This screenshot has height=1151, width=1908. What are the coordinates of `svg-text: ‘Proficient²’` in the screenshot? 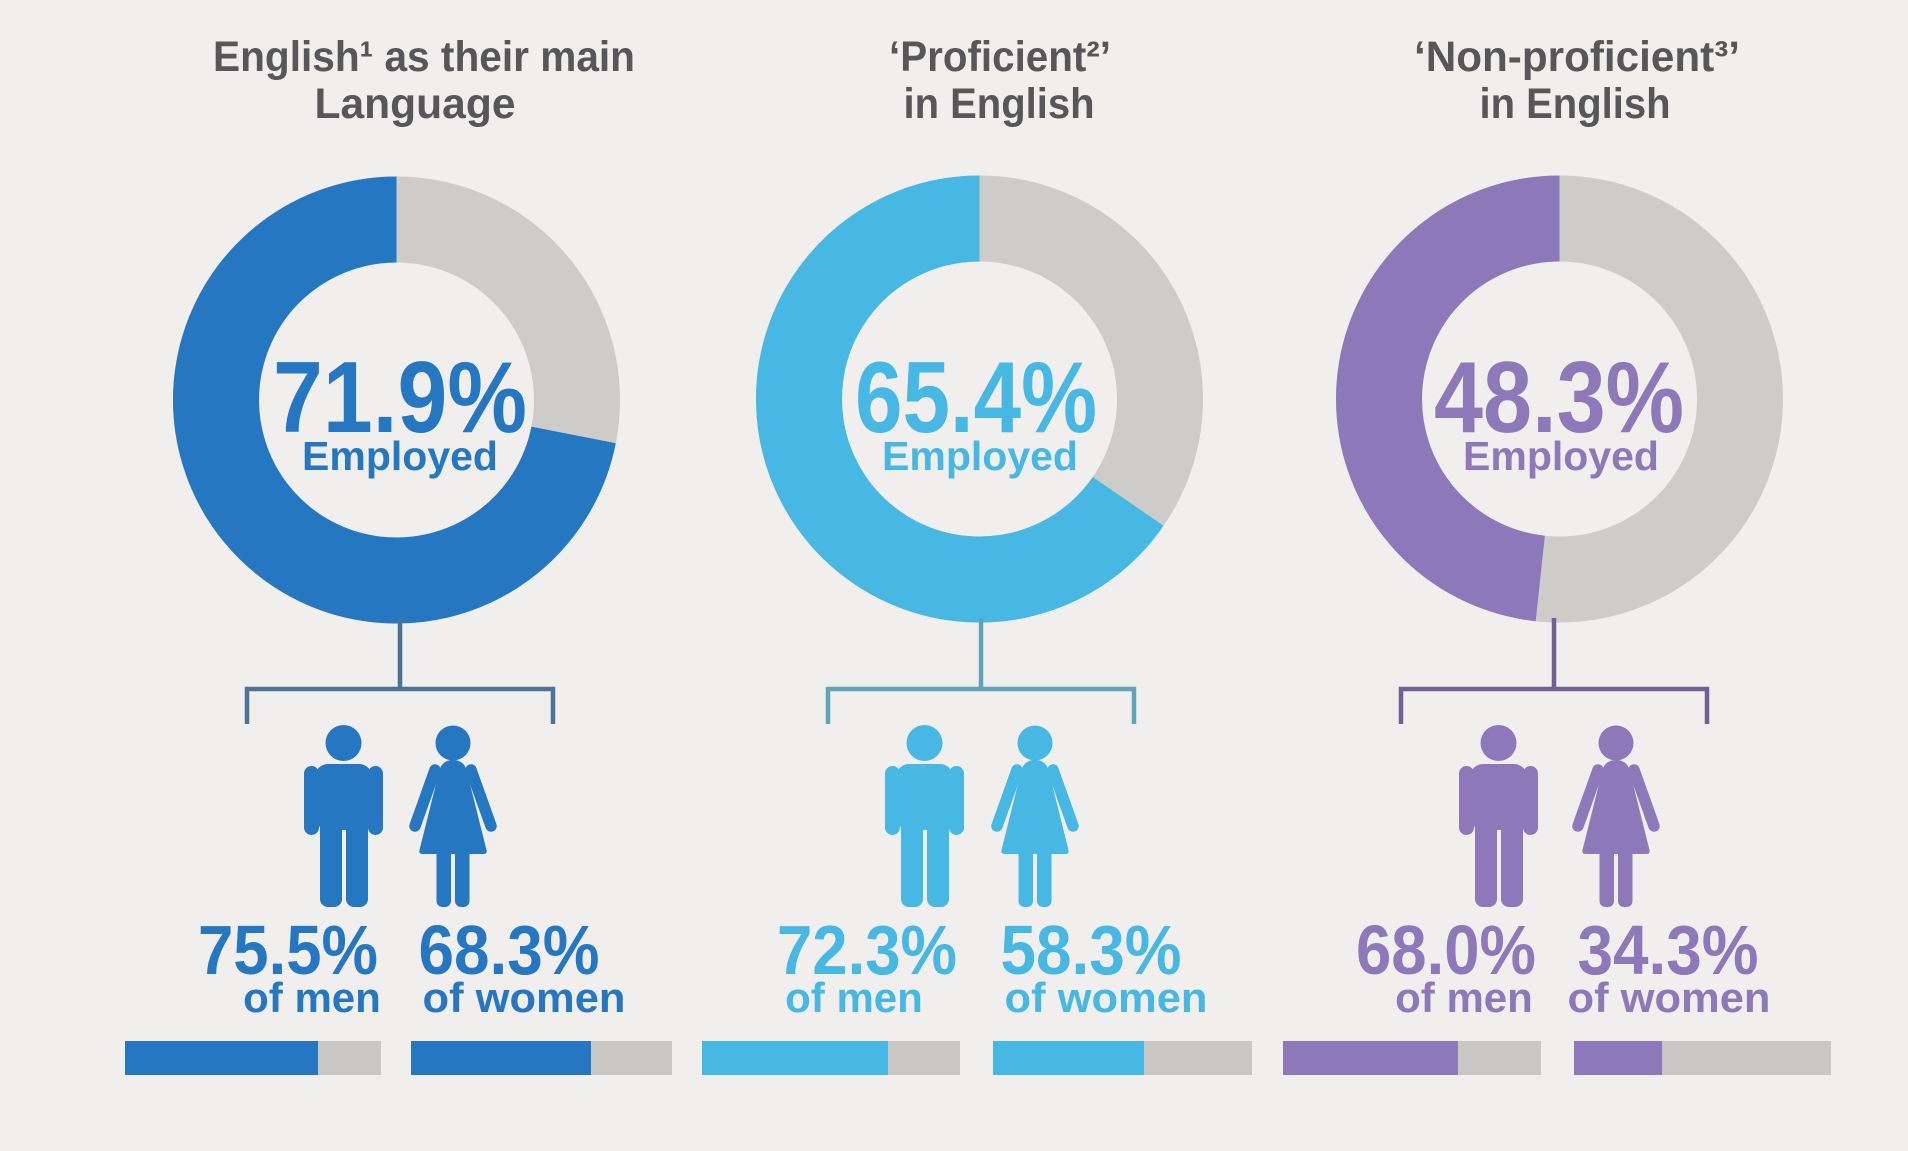 It's located at (1000, 57).